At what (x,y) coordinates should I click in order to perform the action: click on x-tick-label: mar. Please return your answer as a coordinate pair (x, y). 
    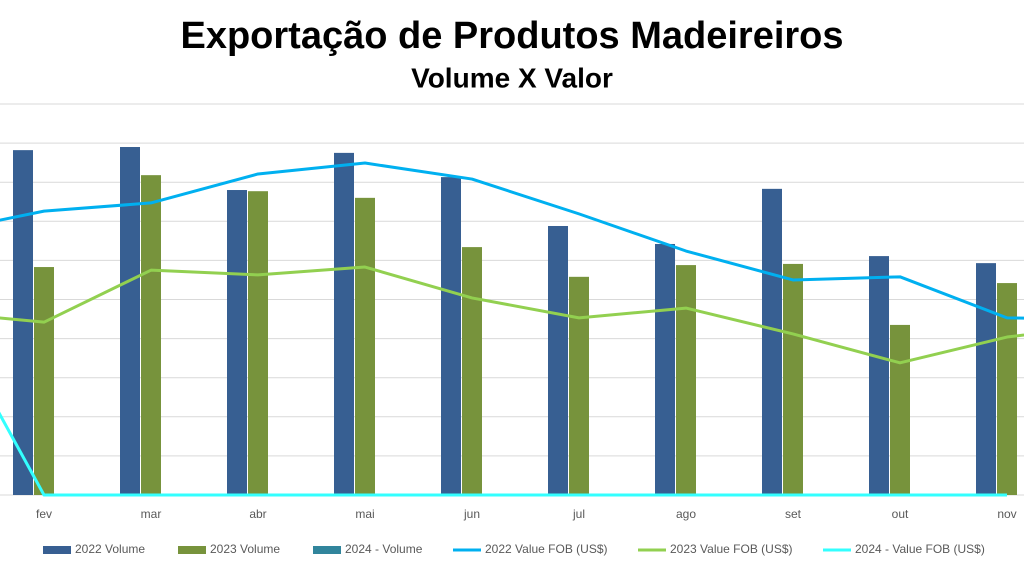
    Looking at the image, I should click on (151, 514).